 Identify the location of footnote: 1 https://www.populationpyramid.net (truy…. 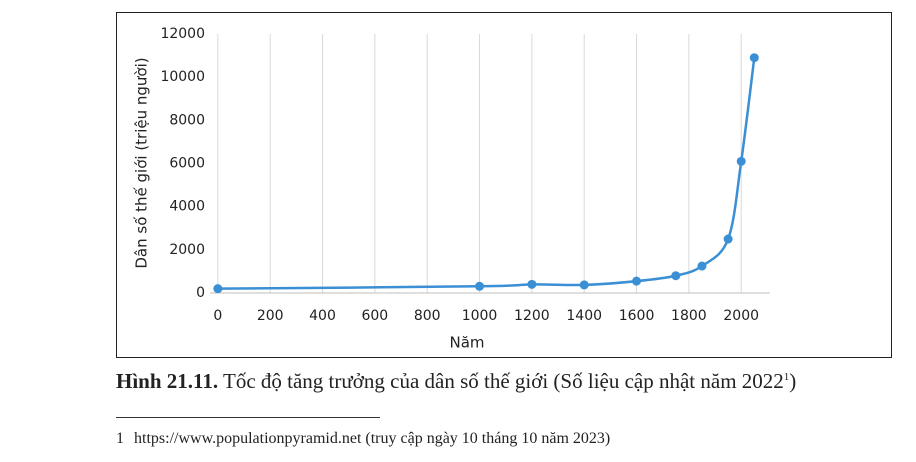
(363, 439).